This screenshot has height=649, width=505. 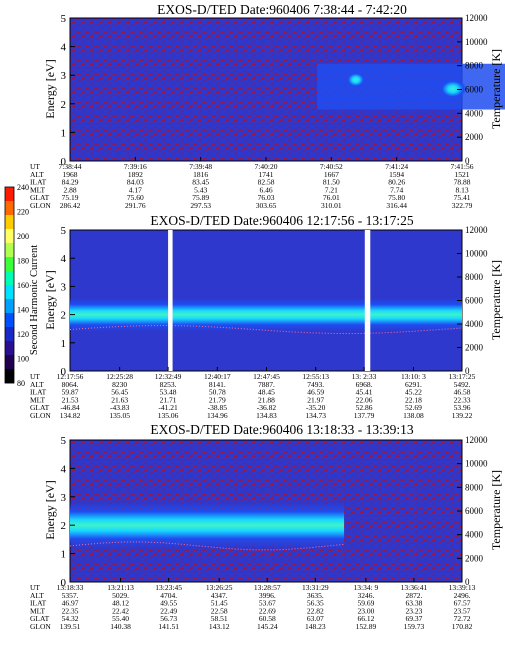 I want to click on orbit-cell: 55.40, so click(x=120, y=618).